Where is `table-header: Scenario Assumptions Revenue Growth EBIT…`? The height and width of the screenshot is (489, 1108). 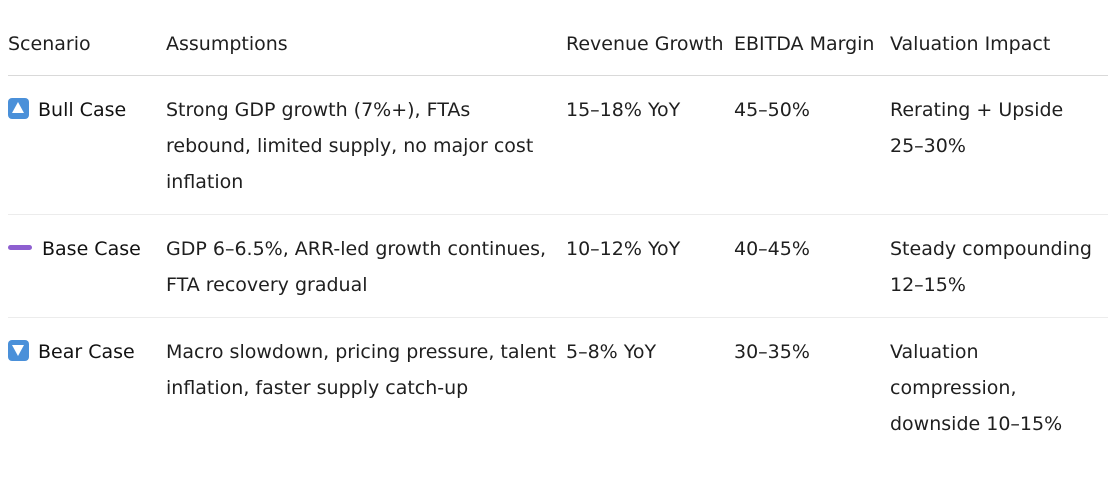 table-header: Scenario Assumptions Revenue Growth EBIT… is located at coordinates (558, 51).